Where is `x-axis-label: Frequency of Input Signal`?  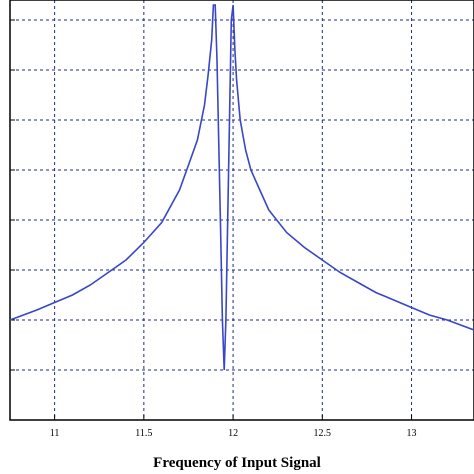 x-axis-label: Frequency of Input Signal is located at coordinates (237, 463).